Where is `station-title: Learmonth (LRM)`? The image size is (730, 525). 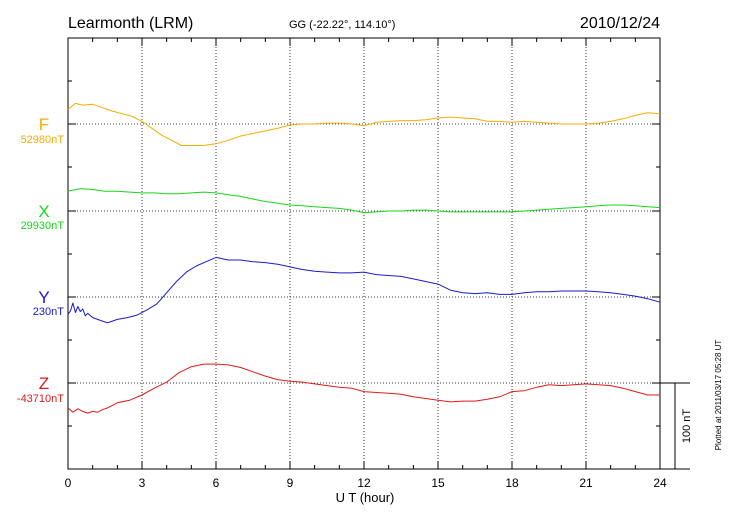 station-title: Learmonth (LRM) is located at coordinates (130, 23).